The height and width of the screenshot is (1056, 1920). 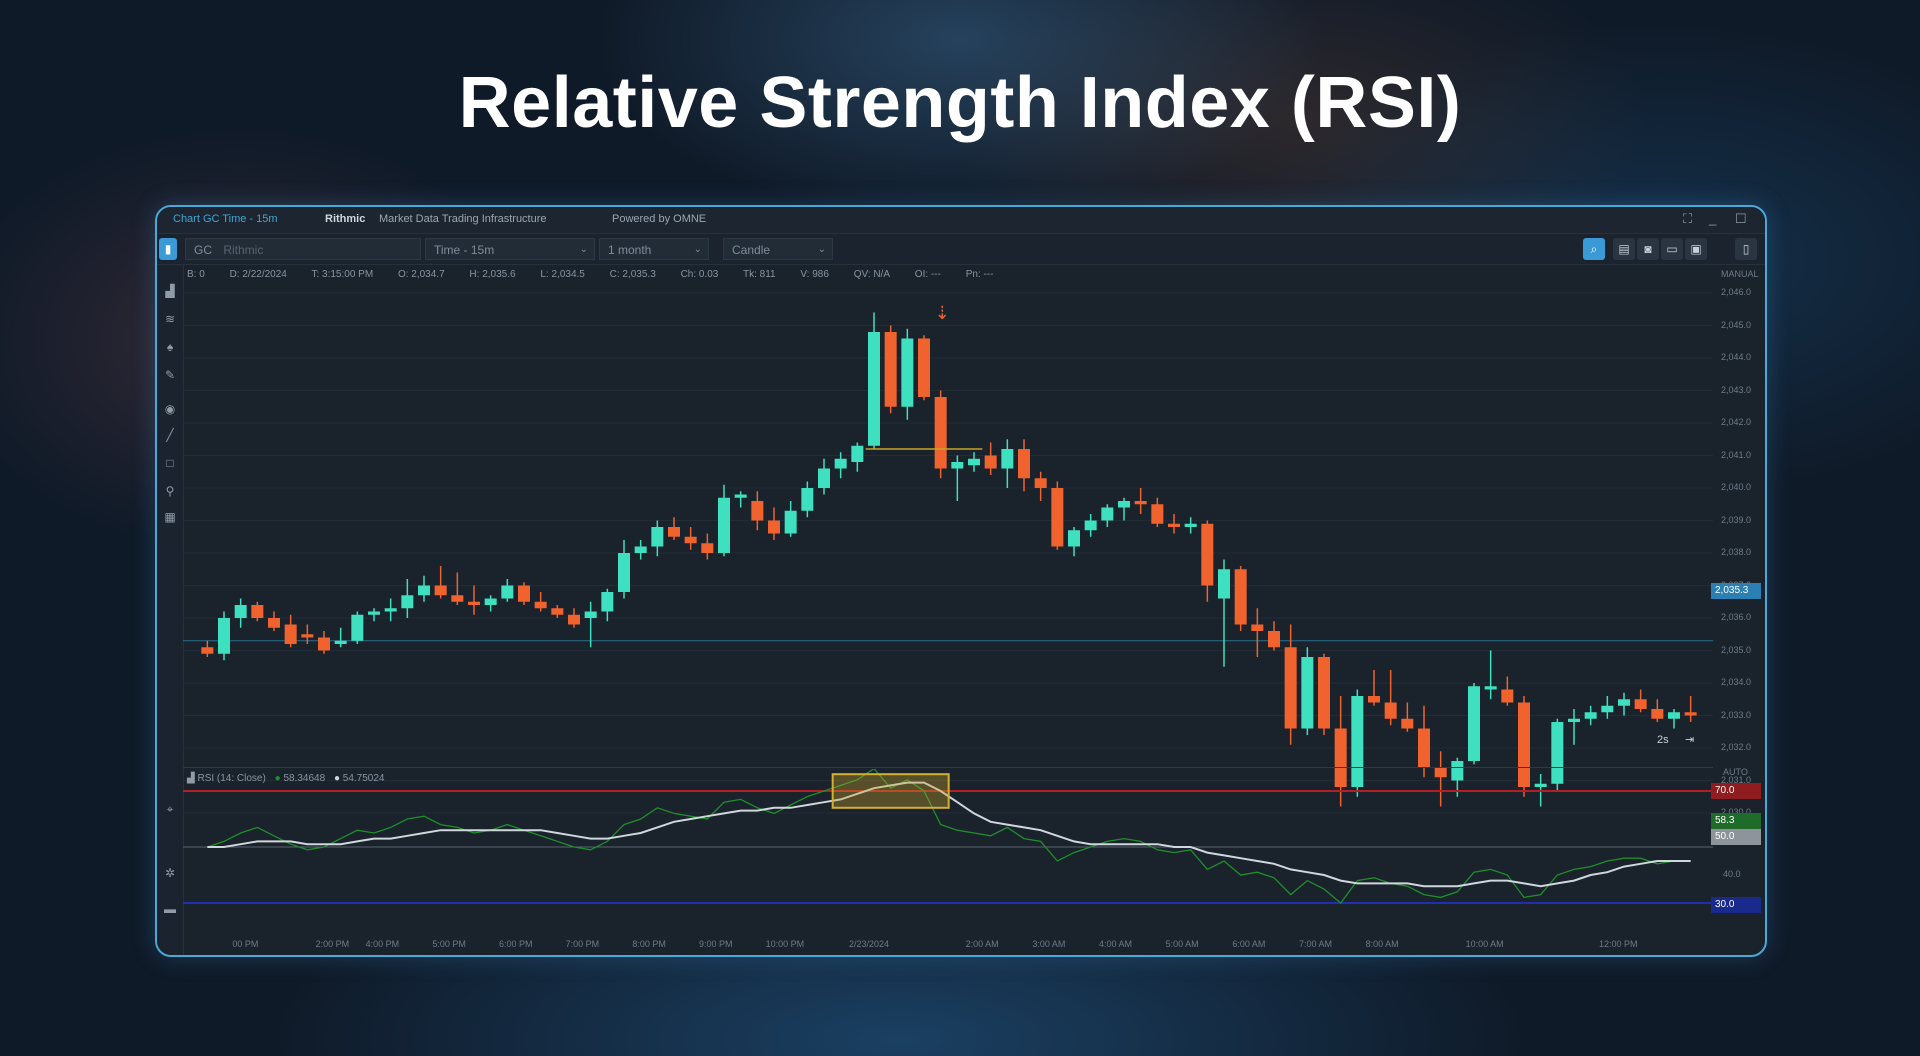 What do you see at coordinates (1736, 552) in the screenshot?
I see `price-tick-label: 2,038.0` at bounding box center [1736, 552].